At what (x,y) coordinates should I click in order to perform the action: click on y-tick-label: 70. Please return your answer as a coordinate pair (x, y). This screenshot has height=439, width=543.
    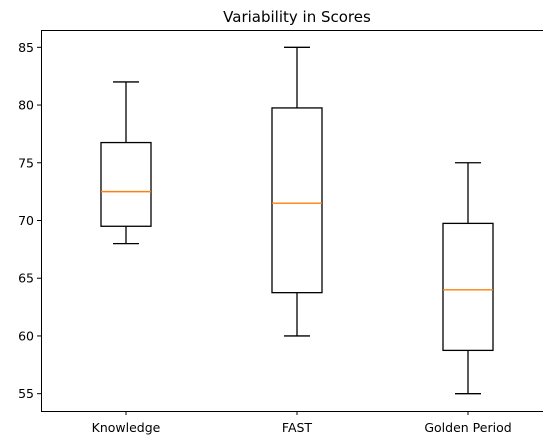
    Looking at the image, I should click on (26, 220).